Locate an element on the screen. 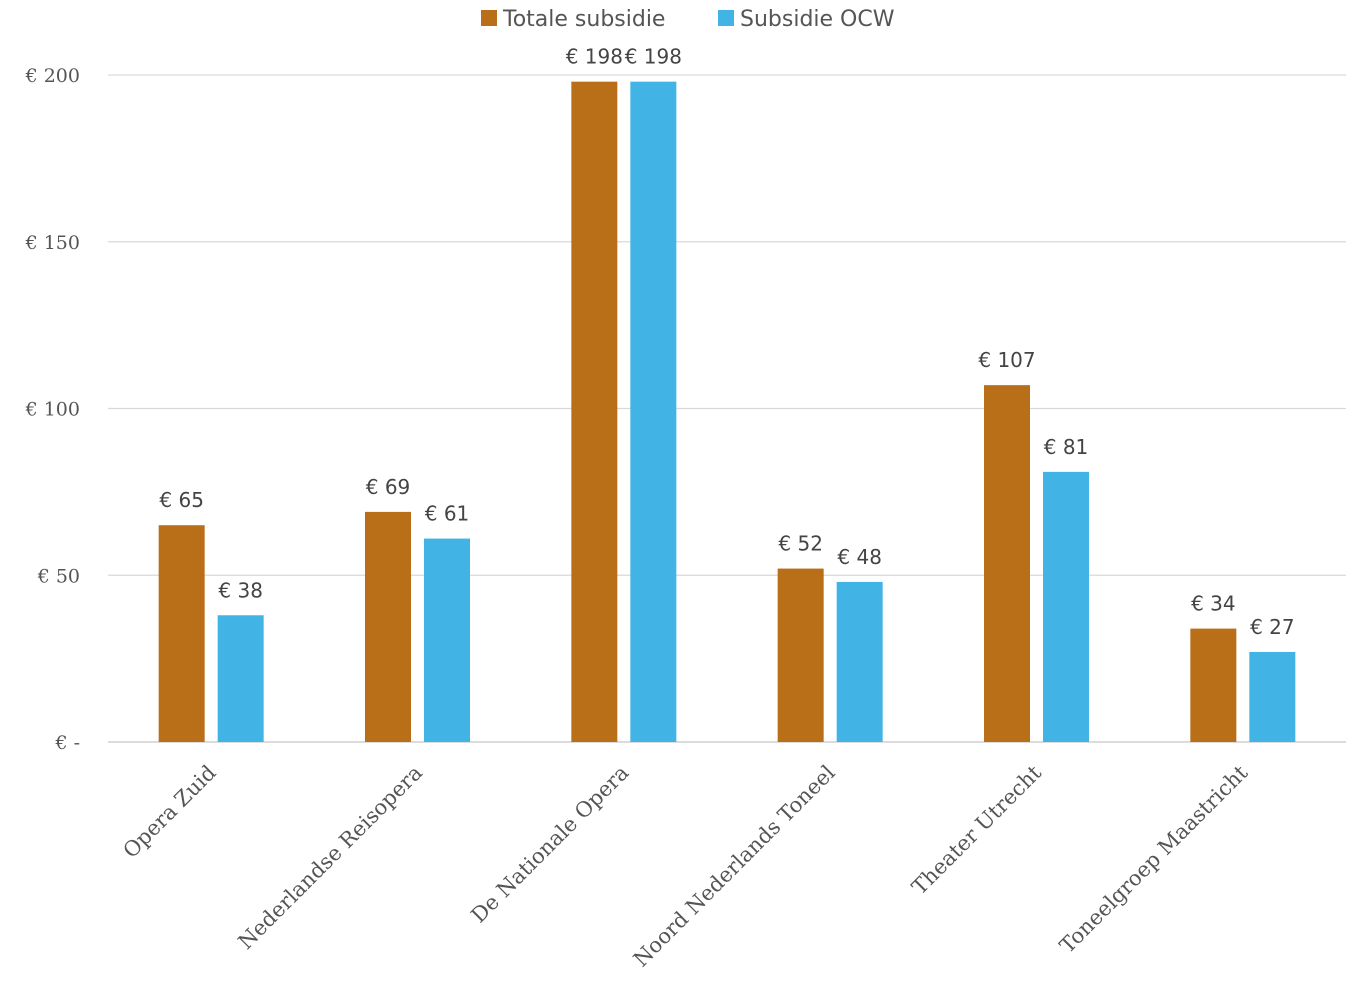 Image resolution: width=1351 pixels, height=1008 pixels. data-label: € 27 is located at coordinates (1272, 627).